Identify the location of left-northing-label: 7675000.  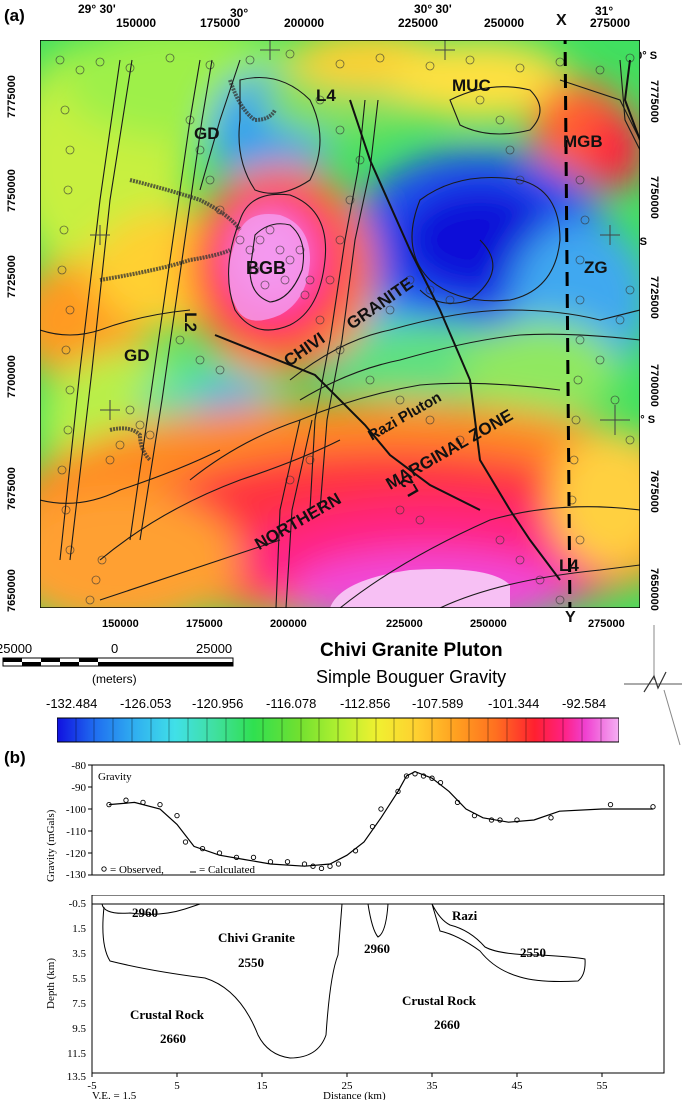
(12, 488).